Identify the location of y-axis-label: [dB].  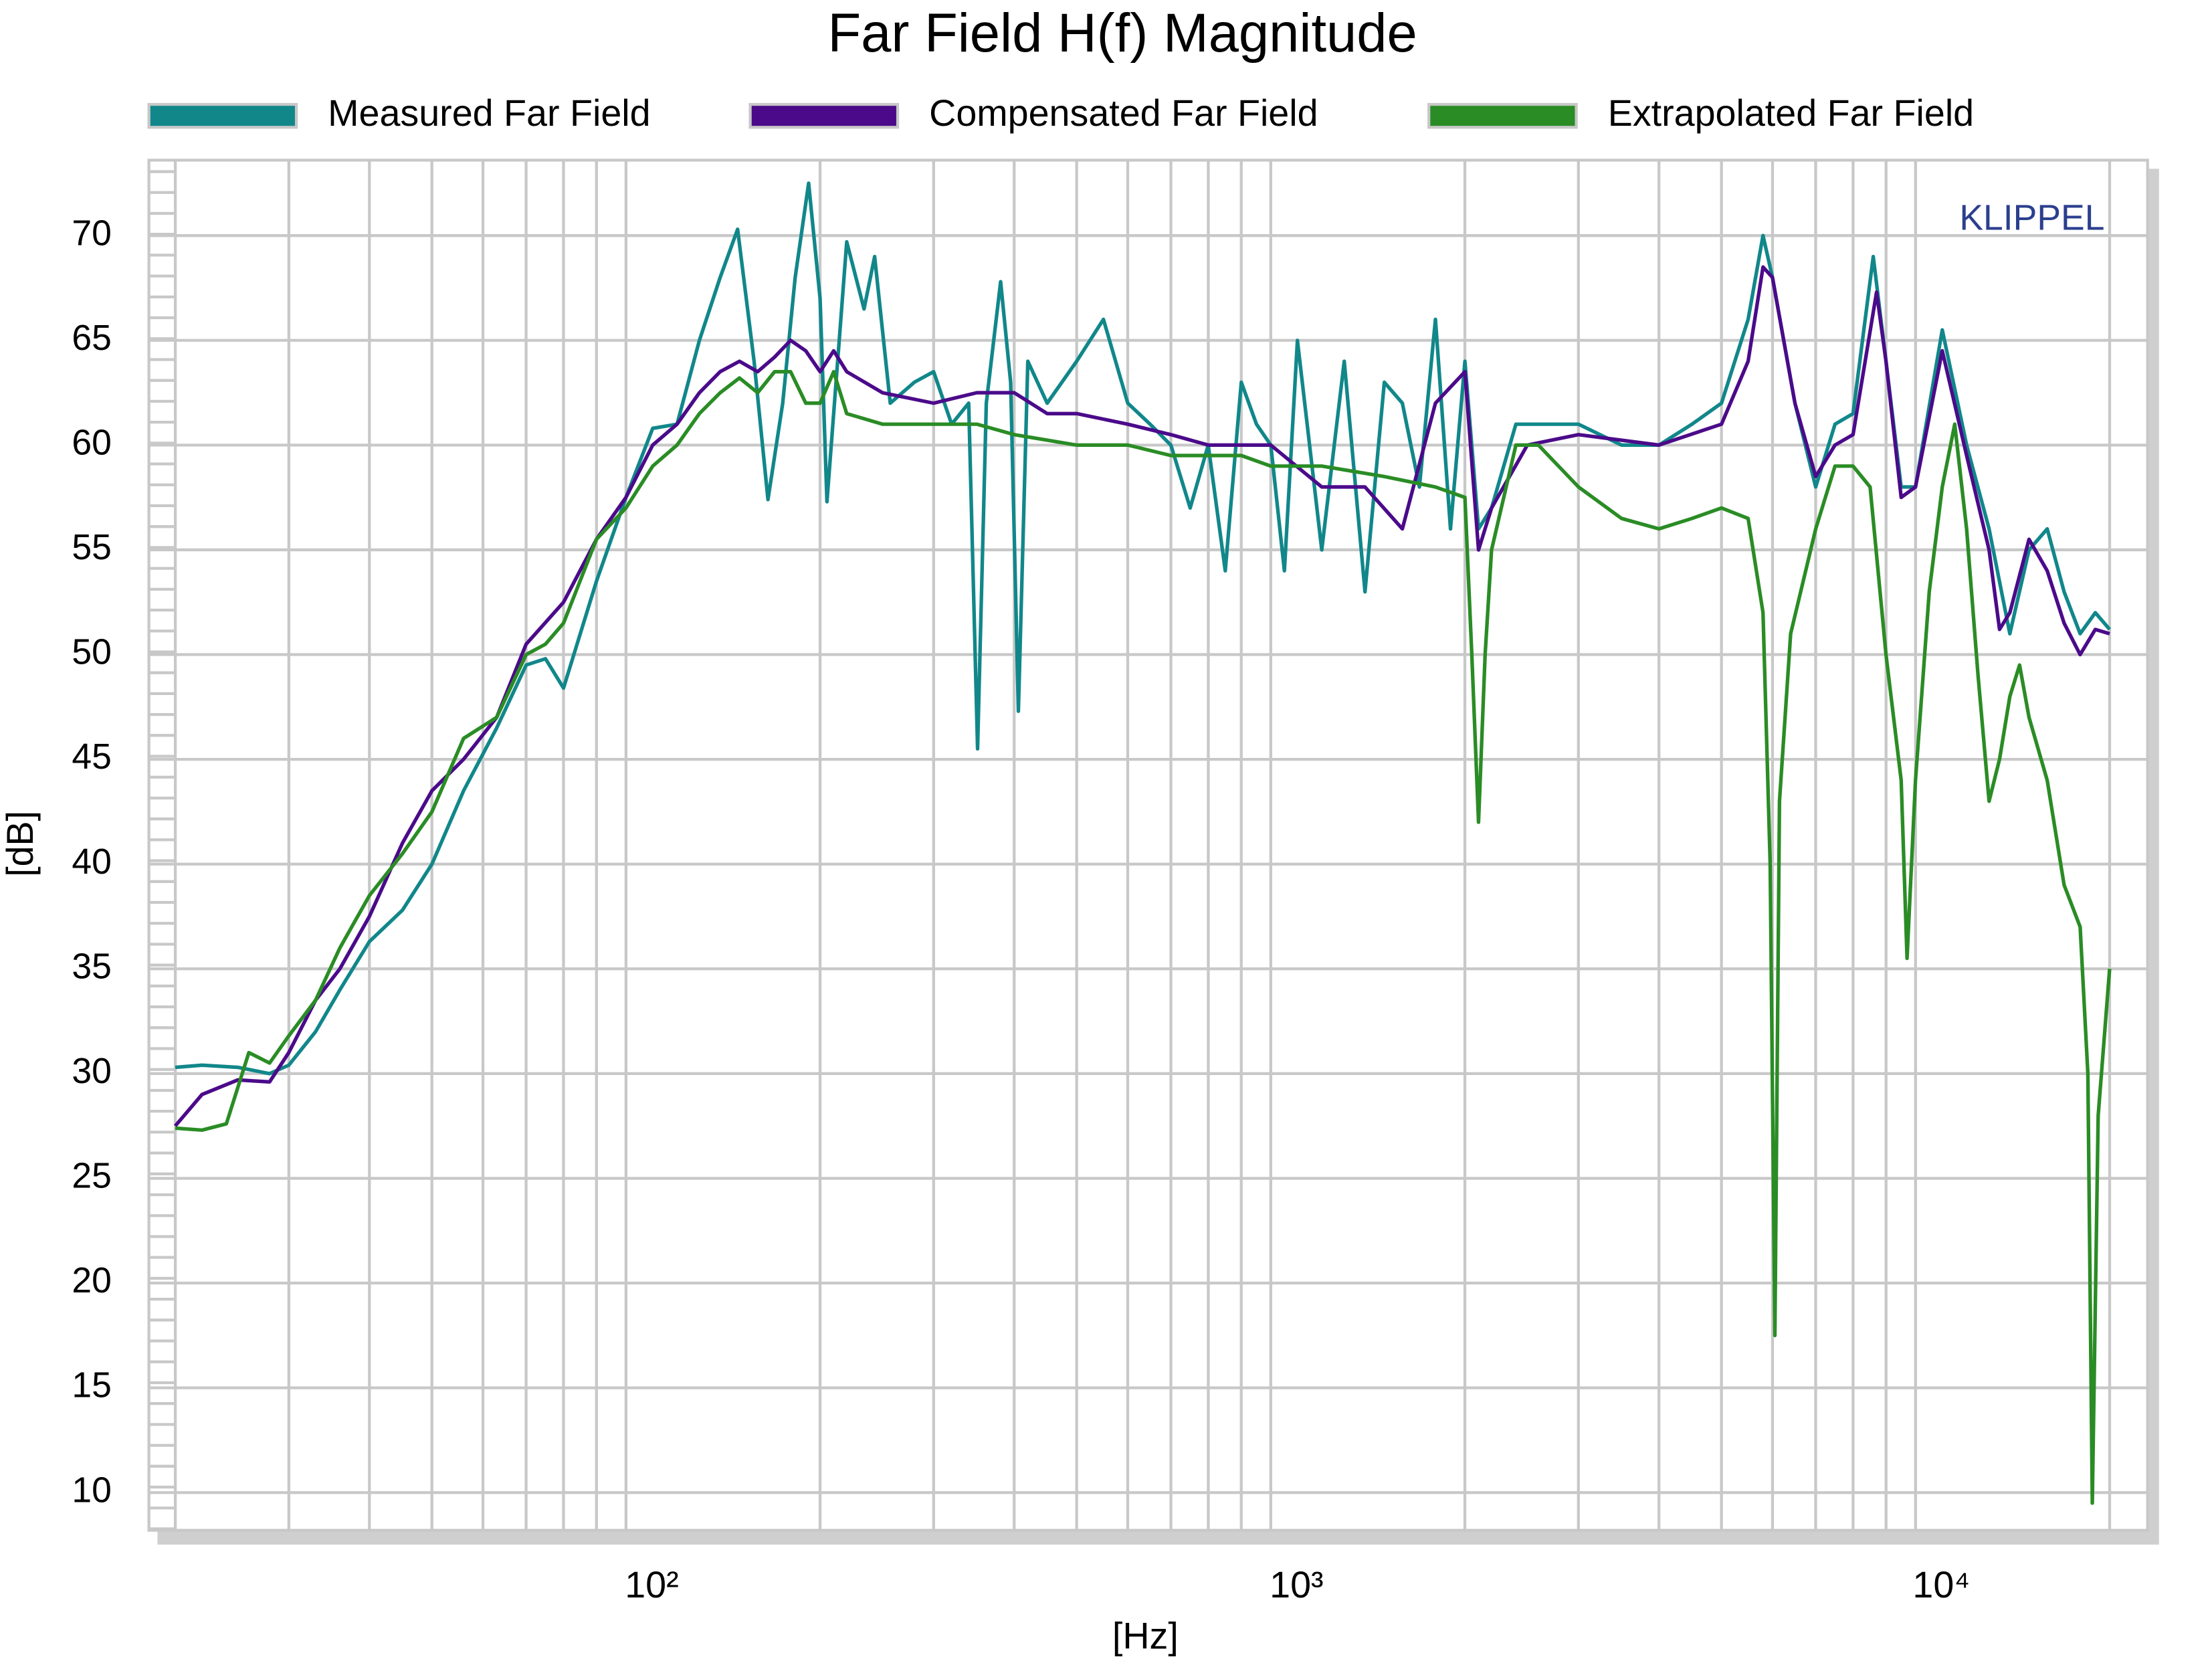
(20, 844).